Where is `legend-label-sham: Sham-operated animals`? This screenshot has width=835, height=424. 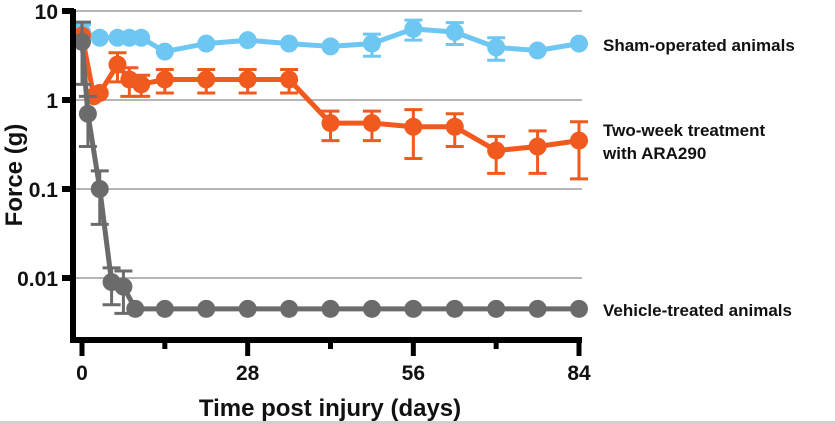
legend-label-sham: Sham-operated animals is located at coordinates (699, 45).